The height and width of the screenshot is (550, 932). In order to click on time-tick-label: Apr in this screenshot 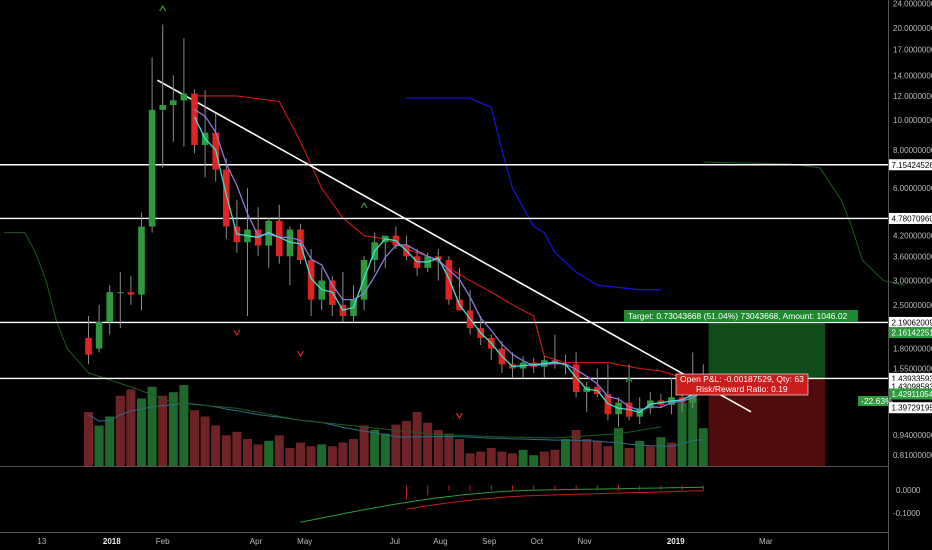, I will do `click(256, 541)`.